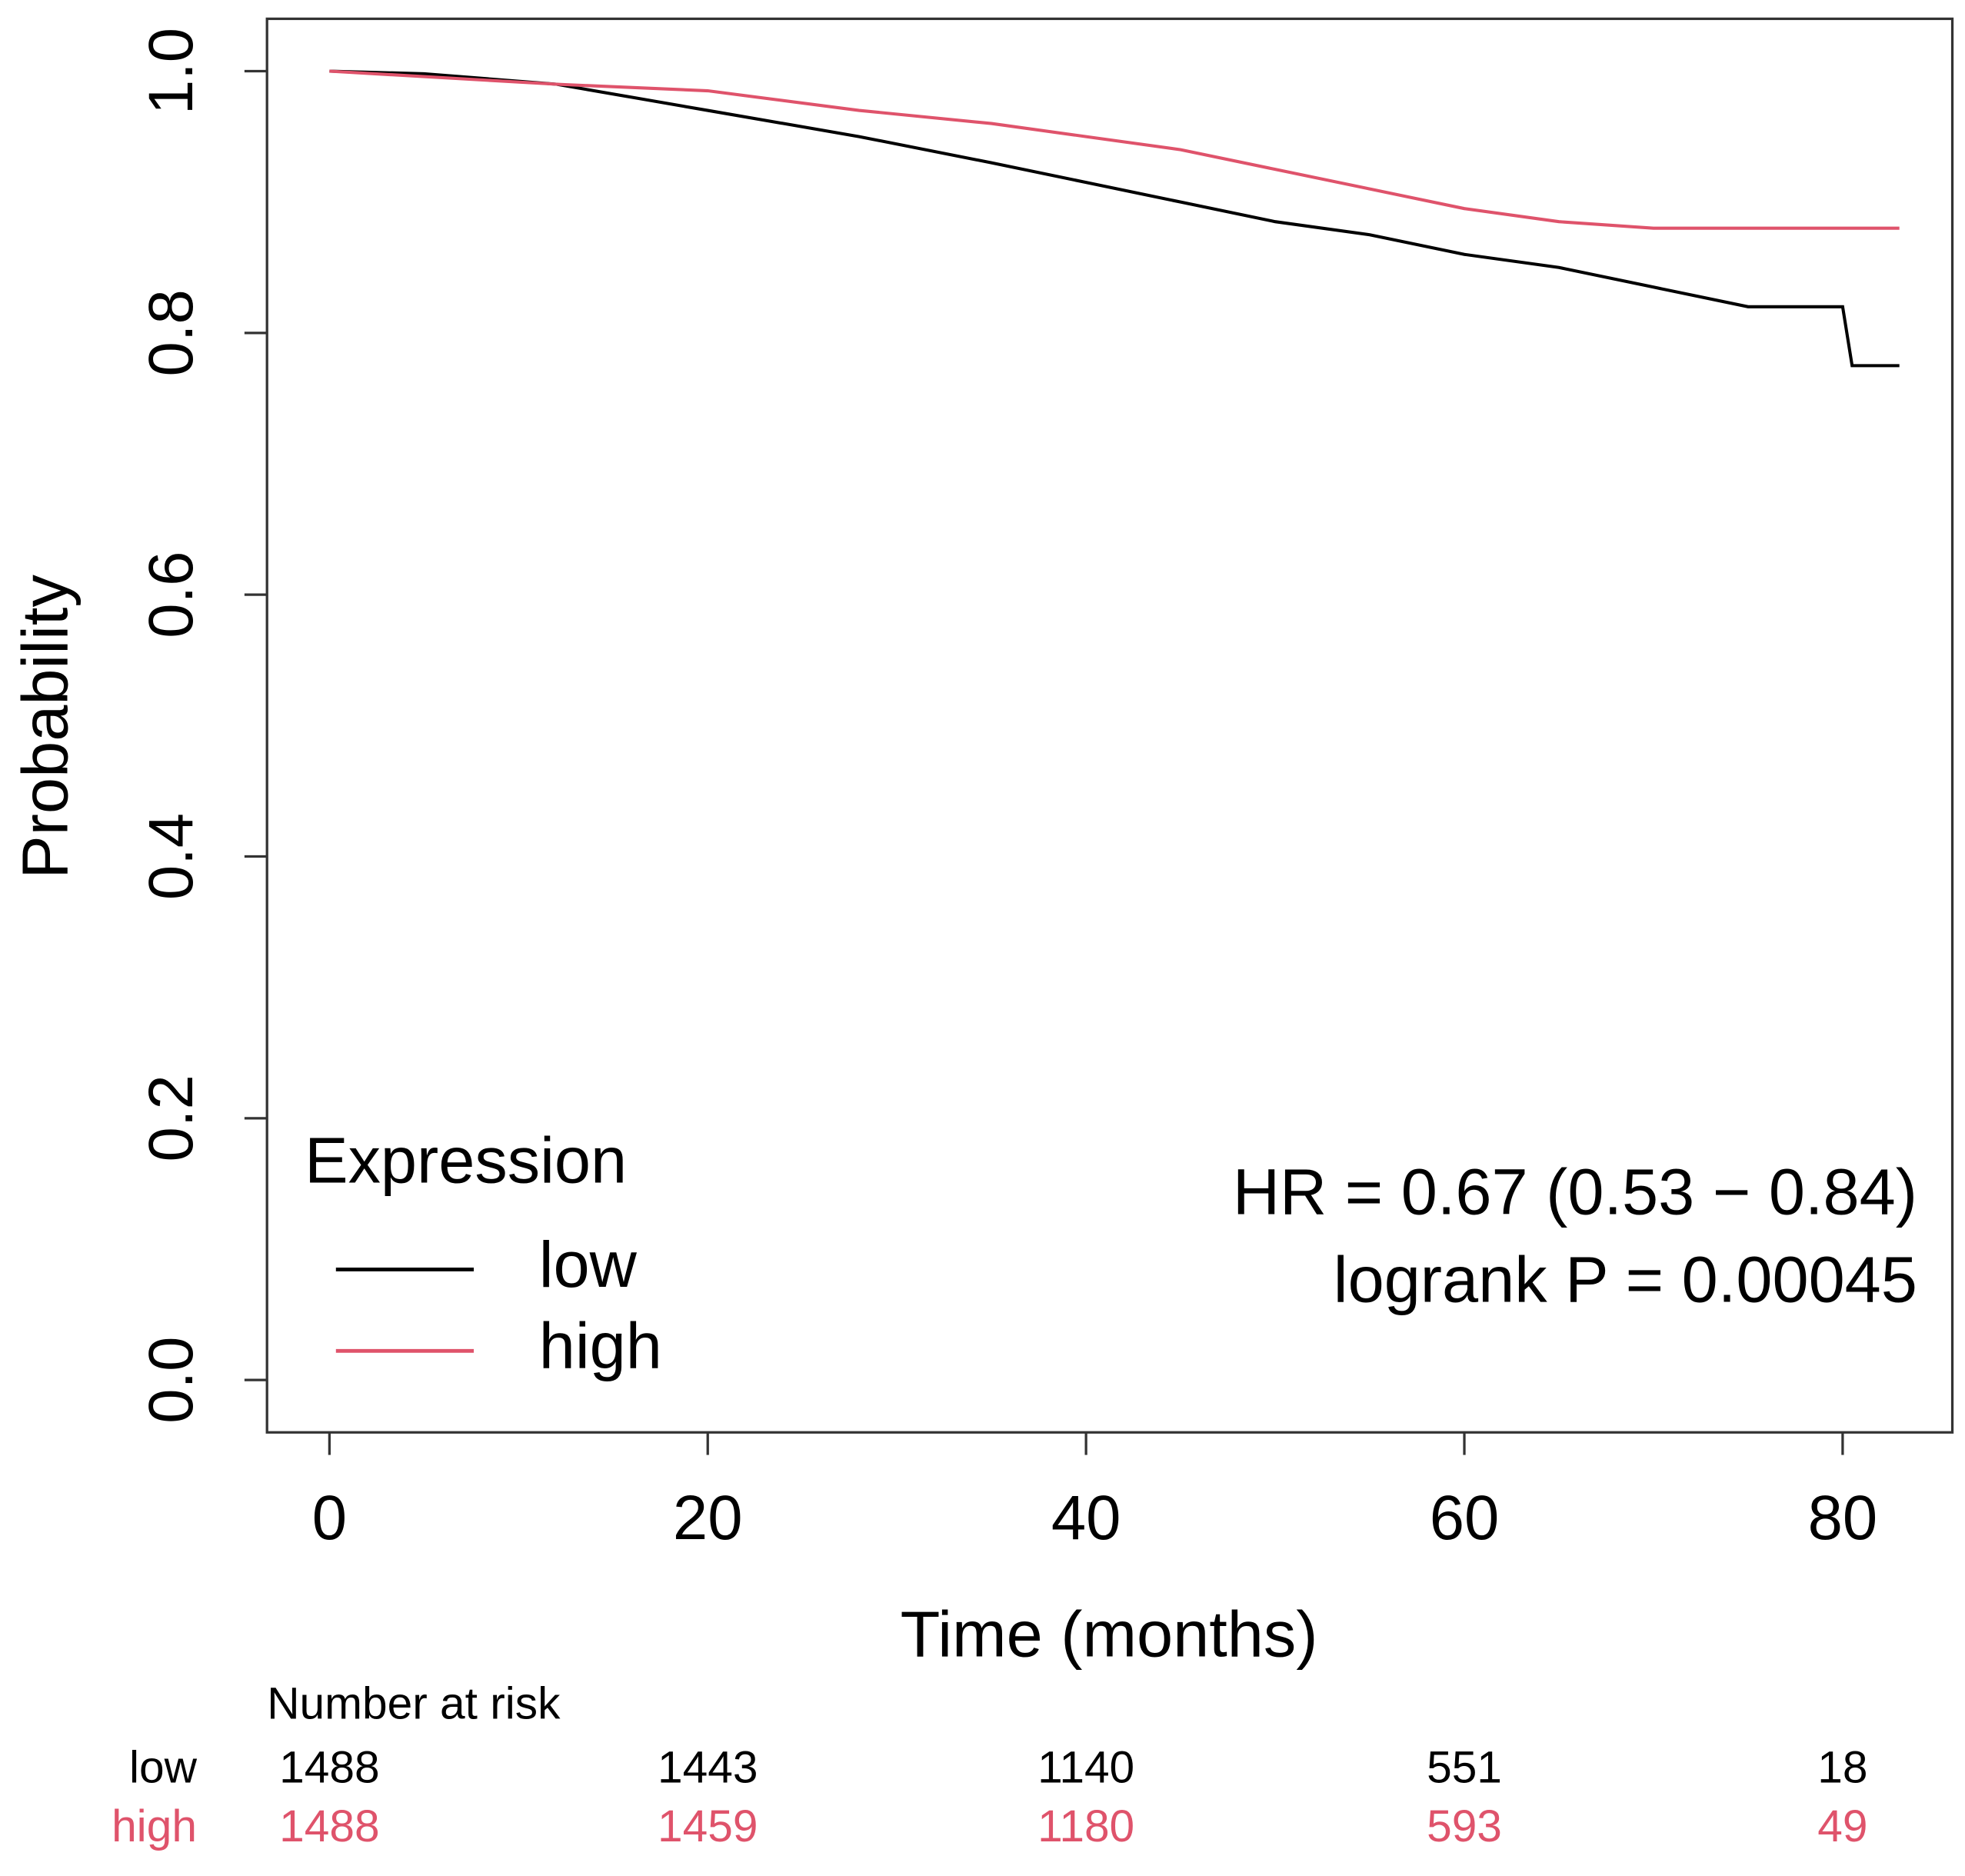  What do you see at coordinates (1575, 1191) in the screenshot?
I see `annotation: HR = 0.67 (0.53 − 0.84)` at bounding box center [1575, 1191].